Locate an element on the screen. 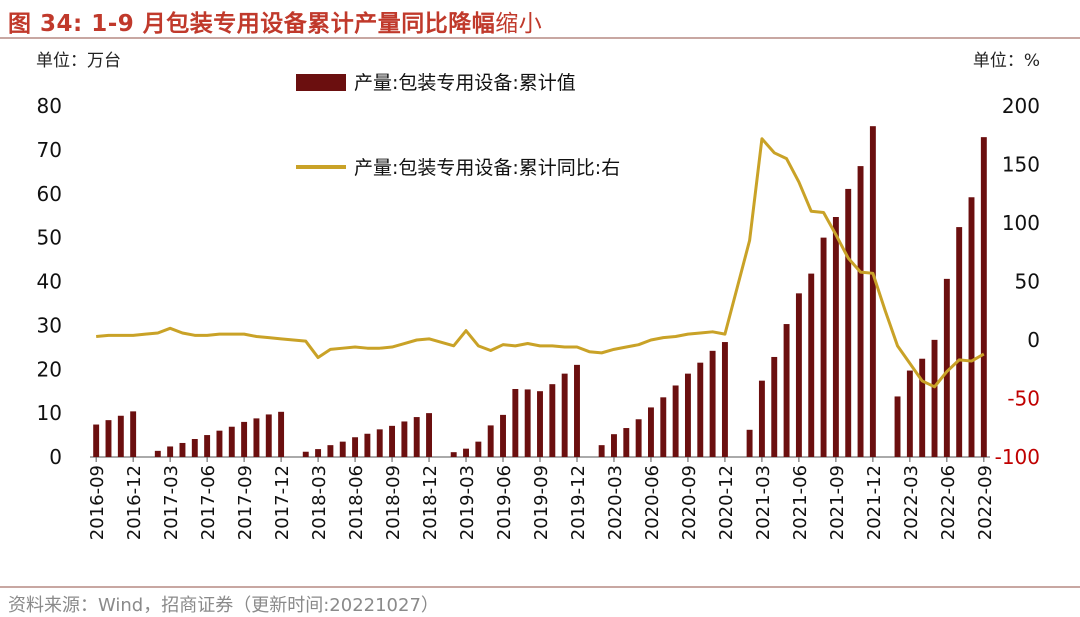 This screenshot has height=617, width=1080. figure-number: 图 34: is located at coordinates (45, 24).